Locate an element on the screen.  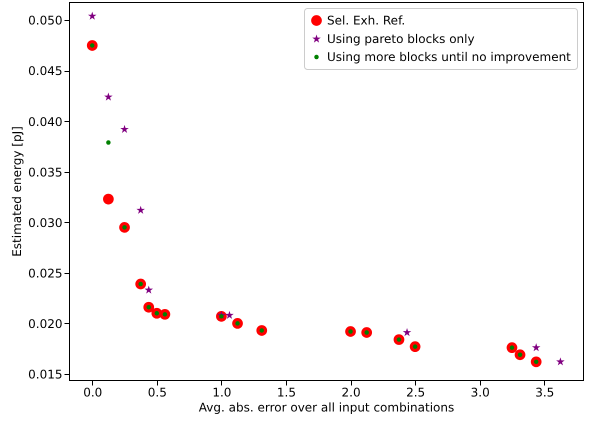
x-tick-label: 3.0 is located at coordinates (480, 393).